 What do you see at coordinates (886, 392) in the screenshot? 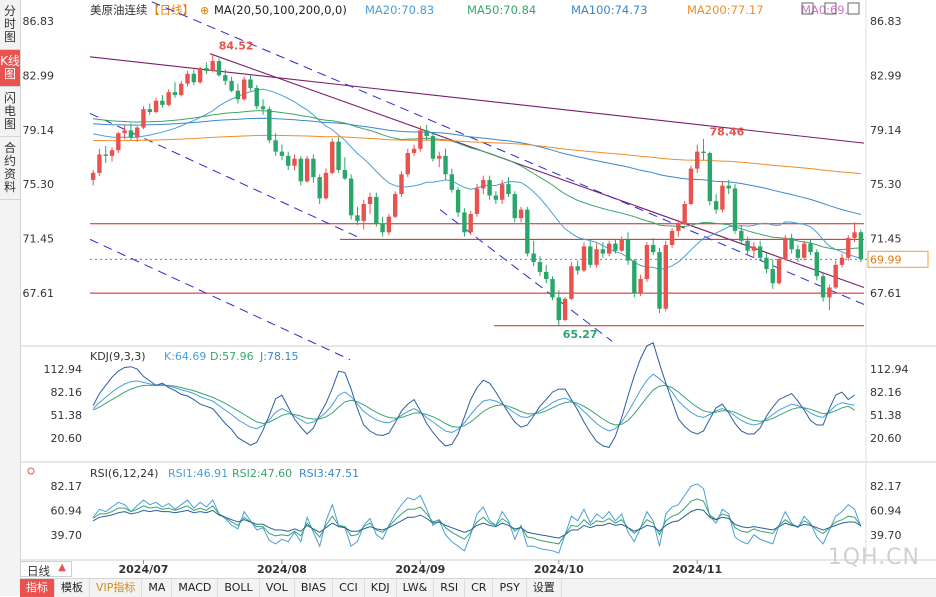
I see `kdj-tick-right: 82.16` at bounding box center [886, 392].